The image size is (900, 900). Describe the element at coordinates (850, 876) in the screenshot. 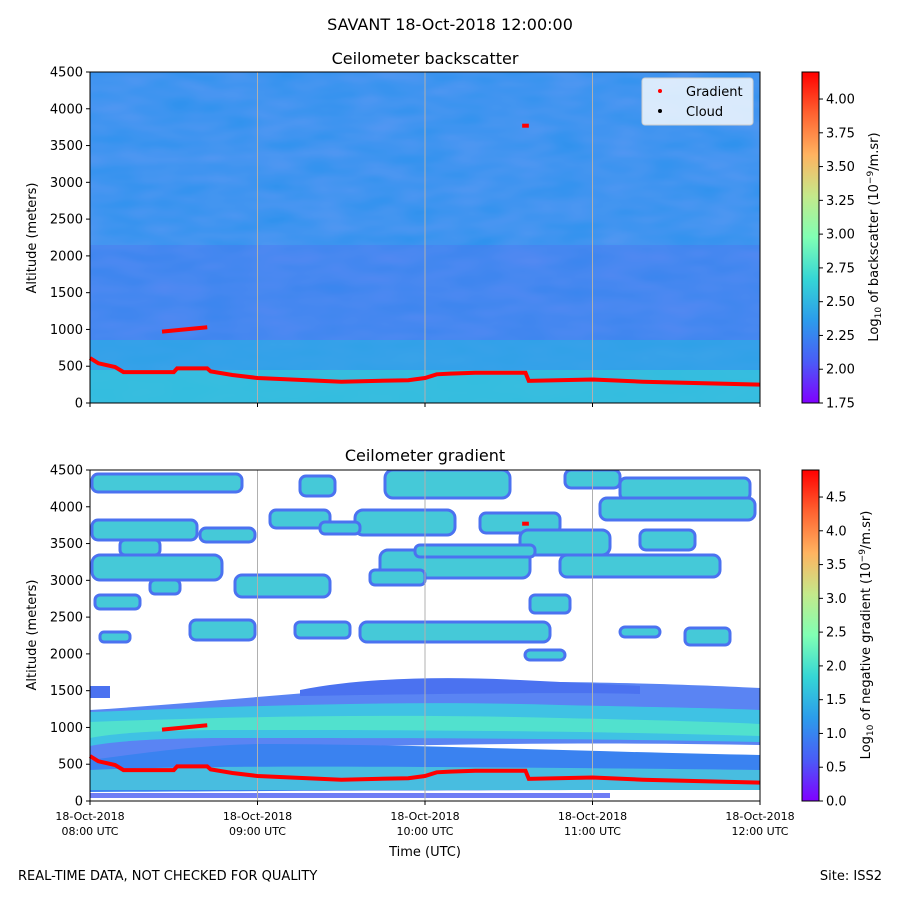

I see `site-label: Site: ISS2` at that location.